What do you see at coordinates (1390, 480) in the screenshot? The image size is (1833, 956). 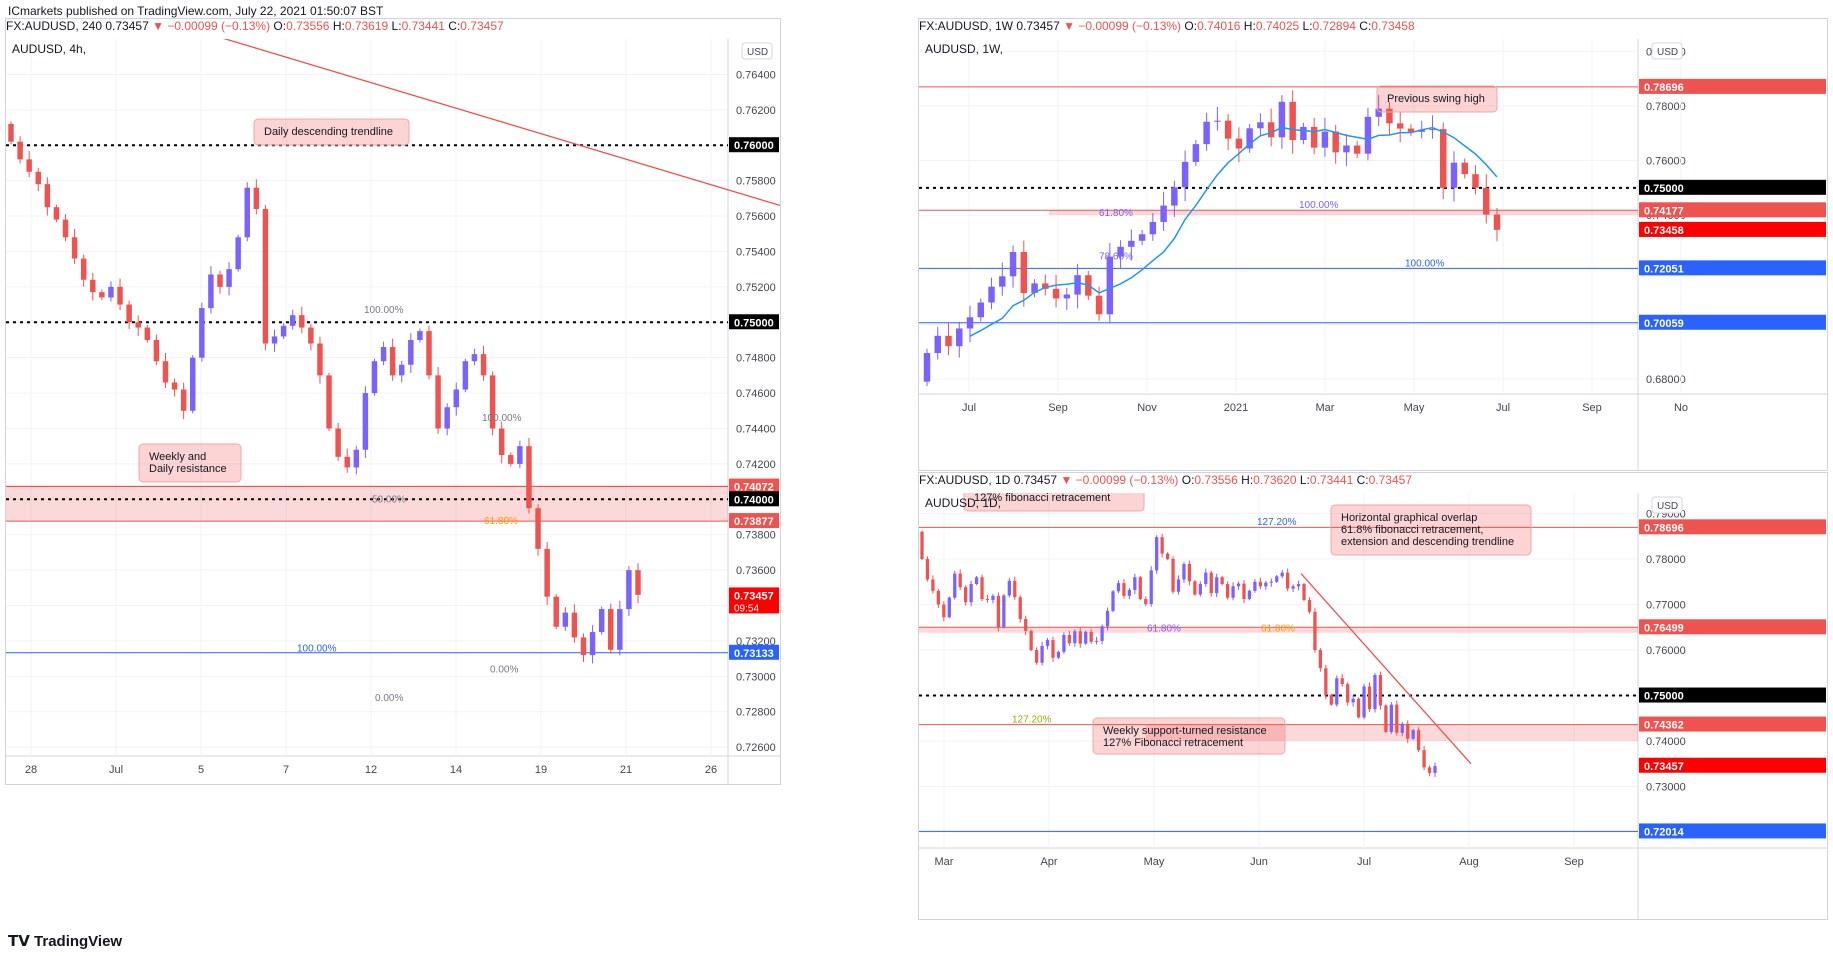 I see `d1-close: 0.73457` at bounding box center [1390, 480].